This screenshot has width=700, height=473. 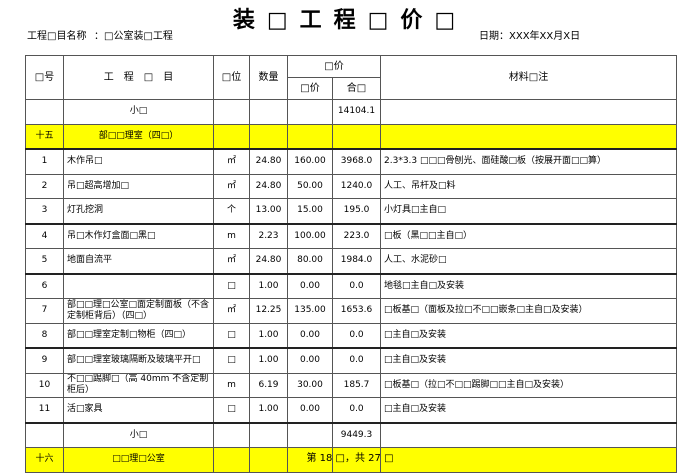 I want to click on cell-price: 135.00, so click(x=310, y=311).